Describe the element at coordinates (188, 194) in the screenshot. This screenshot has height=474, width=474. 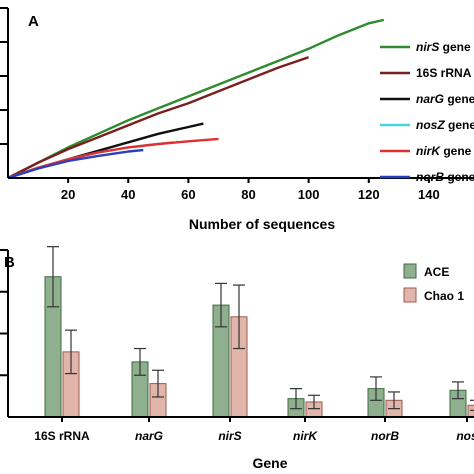
I see `panel-a-x-tick-label: 60` at that location.